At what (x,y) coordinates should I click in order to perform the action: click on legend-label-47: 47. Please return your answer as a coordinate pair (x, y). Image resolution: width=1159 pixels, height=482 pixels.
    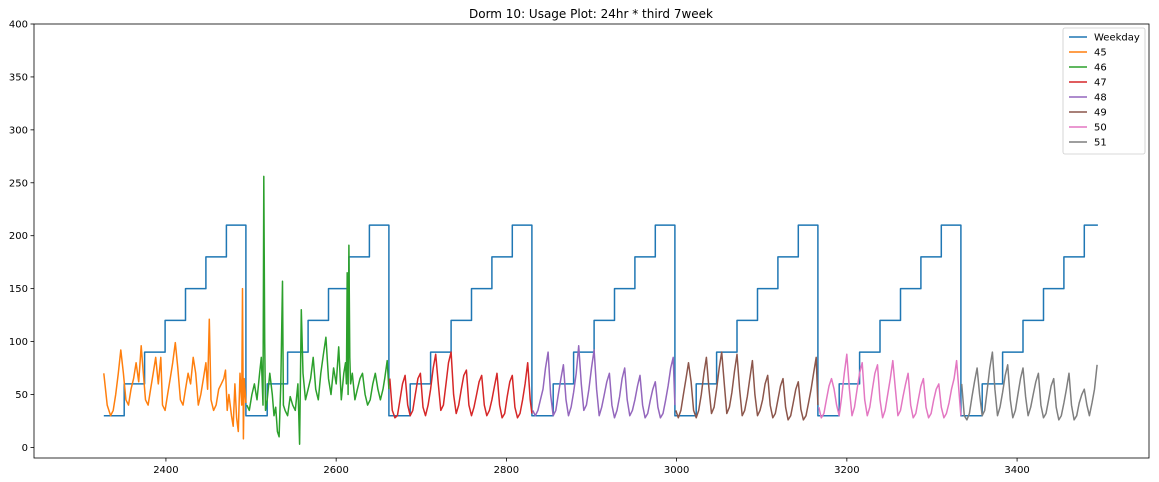
    Looking at the image, I should click on (1100, 83).